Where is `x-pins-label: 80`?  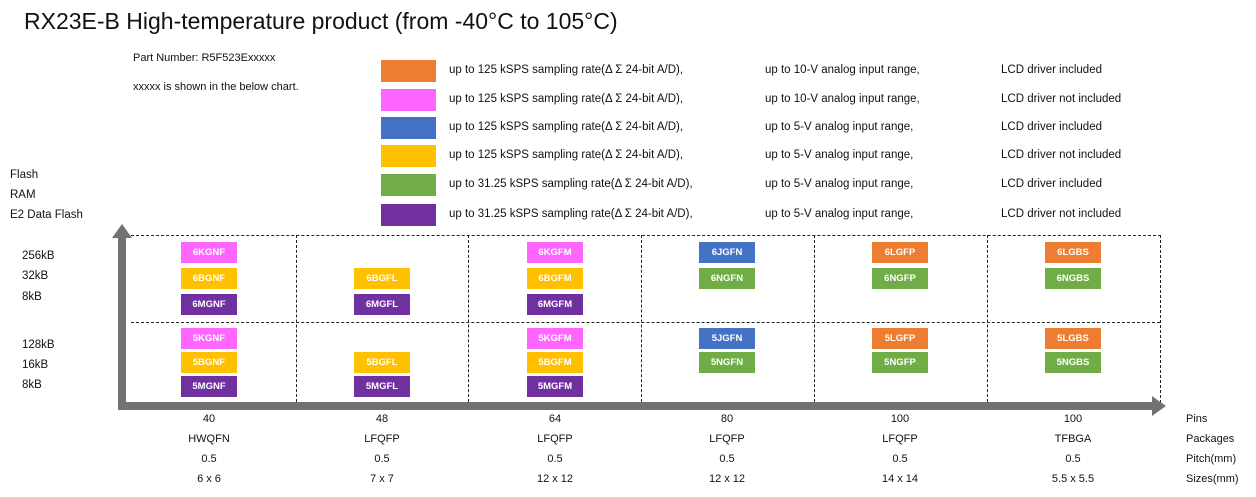
x-pins-label: 80 is located at coordinates (727, 419).